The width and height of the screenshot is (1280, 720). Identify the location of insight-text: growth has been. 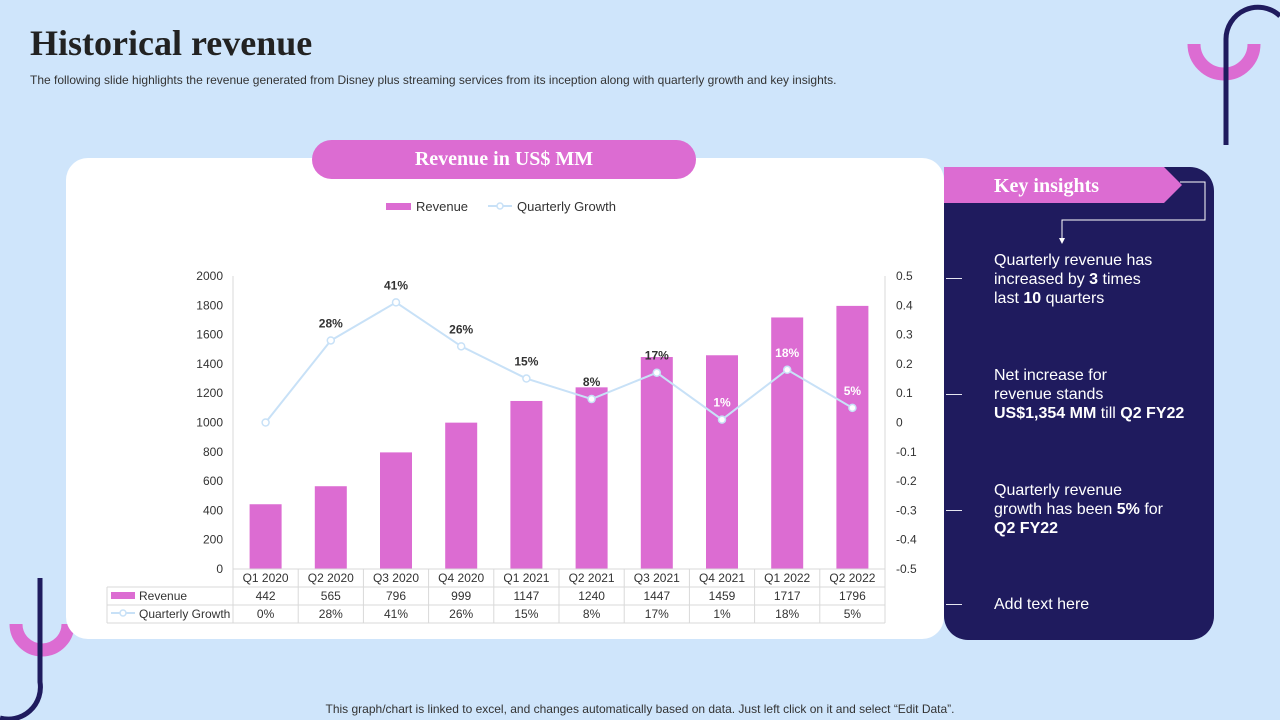
(1055, 509).